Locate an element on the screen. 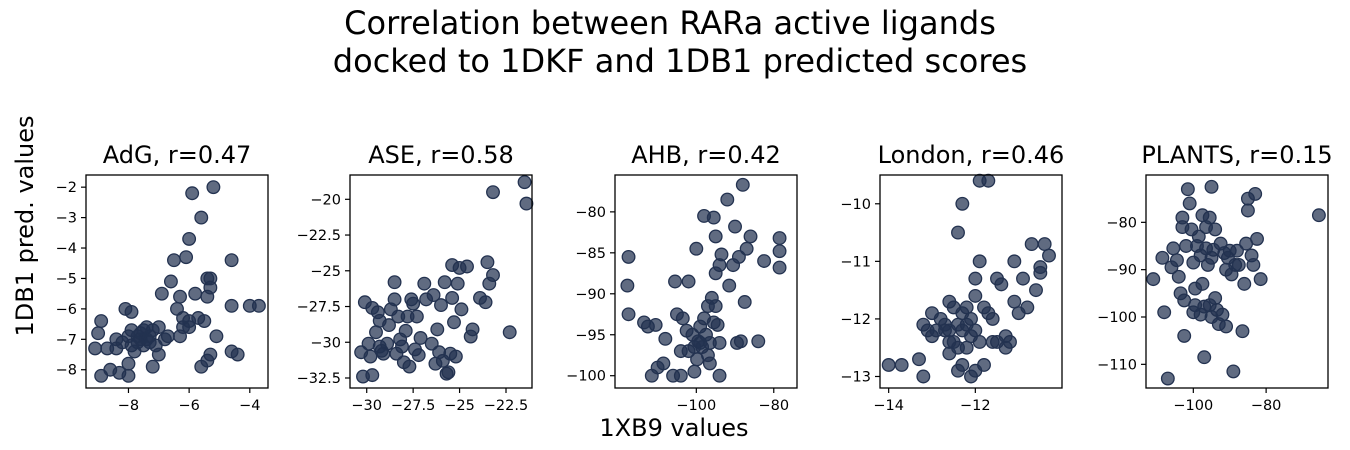  x-tick-label: −22.5 is located at coordinates (506, 406).